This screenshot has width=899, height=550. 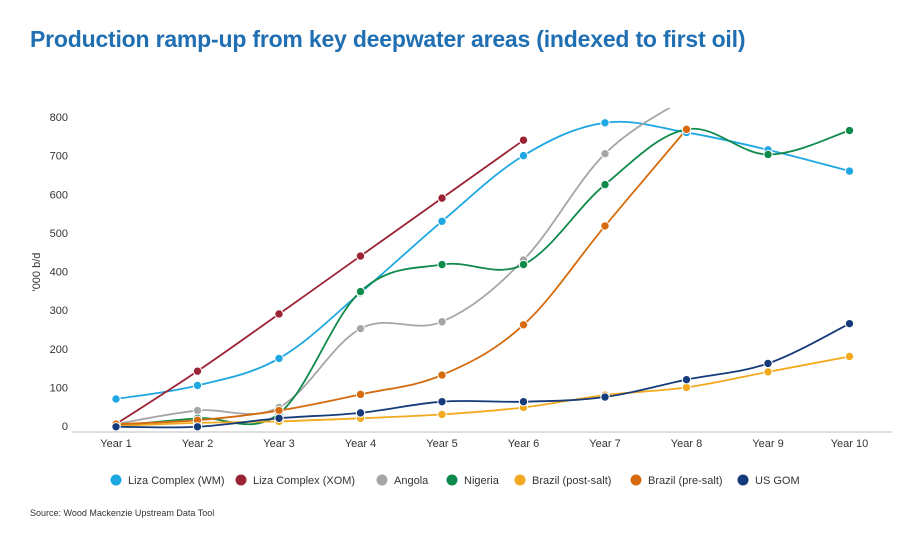 I want to click on y-tick-label: 800, so click(x=59, y=118).